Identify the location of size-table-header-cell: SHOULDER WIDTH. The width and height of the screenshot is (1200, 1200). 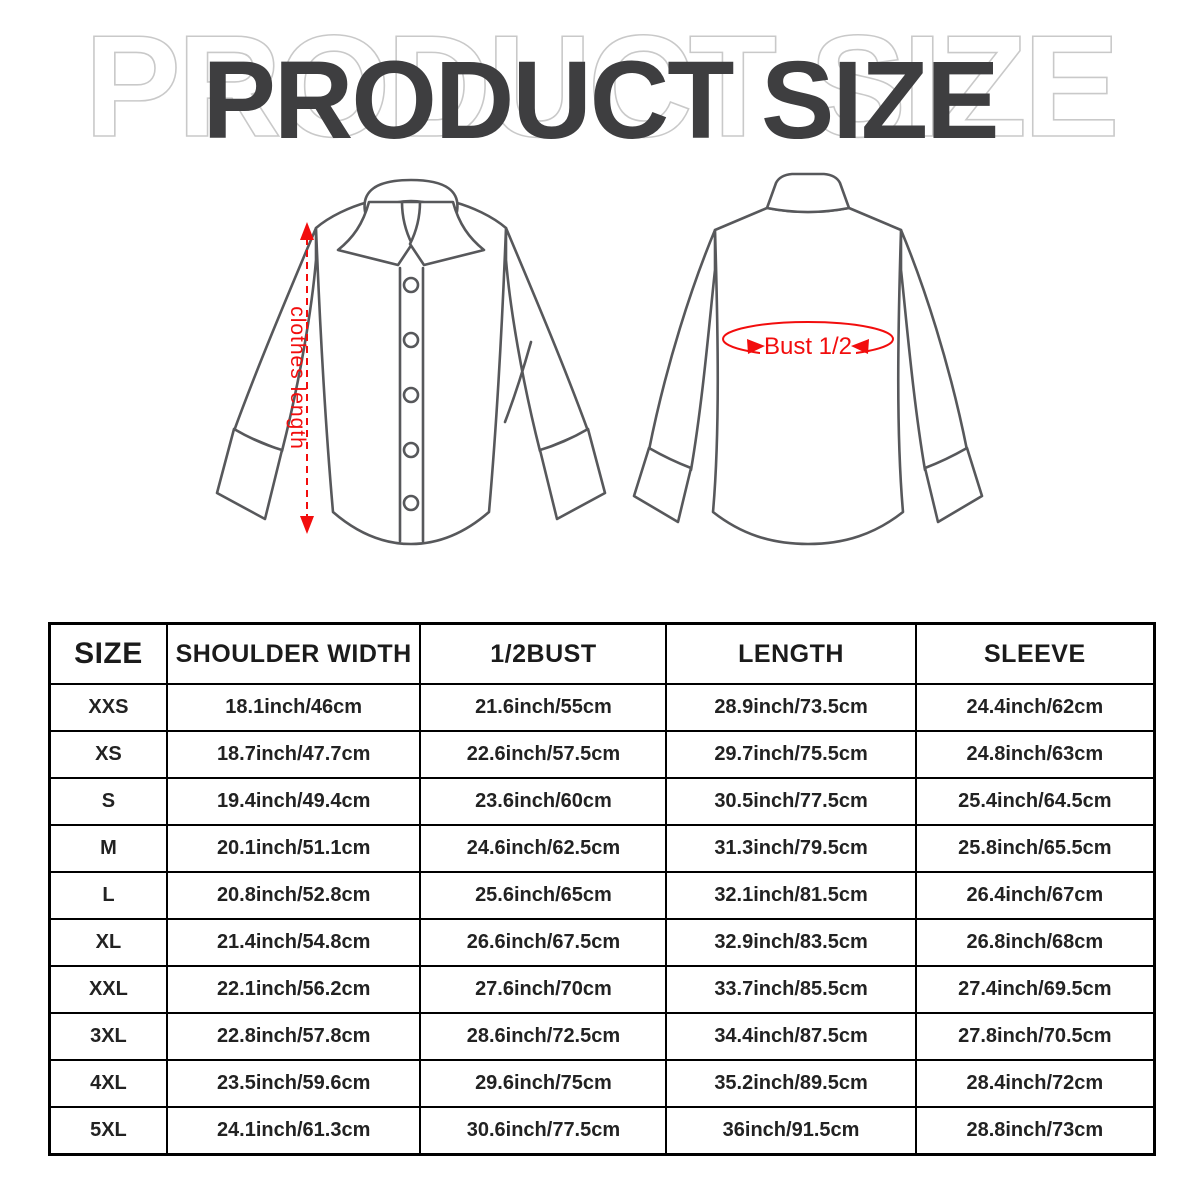
(293, 653).